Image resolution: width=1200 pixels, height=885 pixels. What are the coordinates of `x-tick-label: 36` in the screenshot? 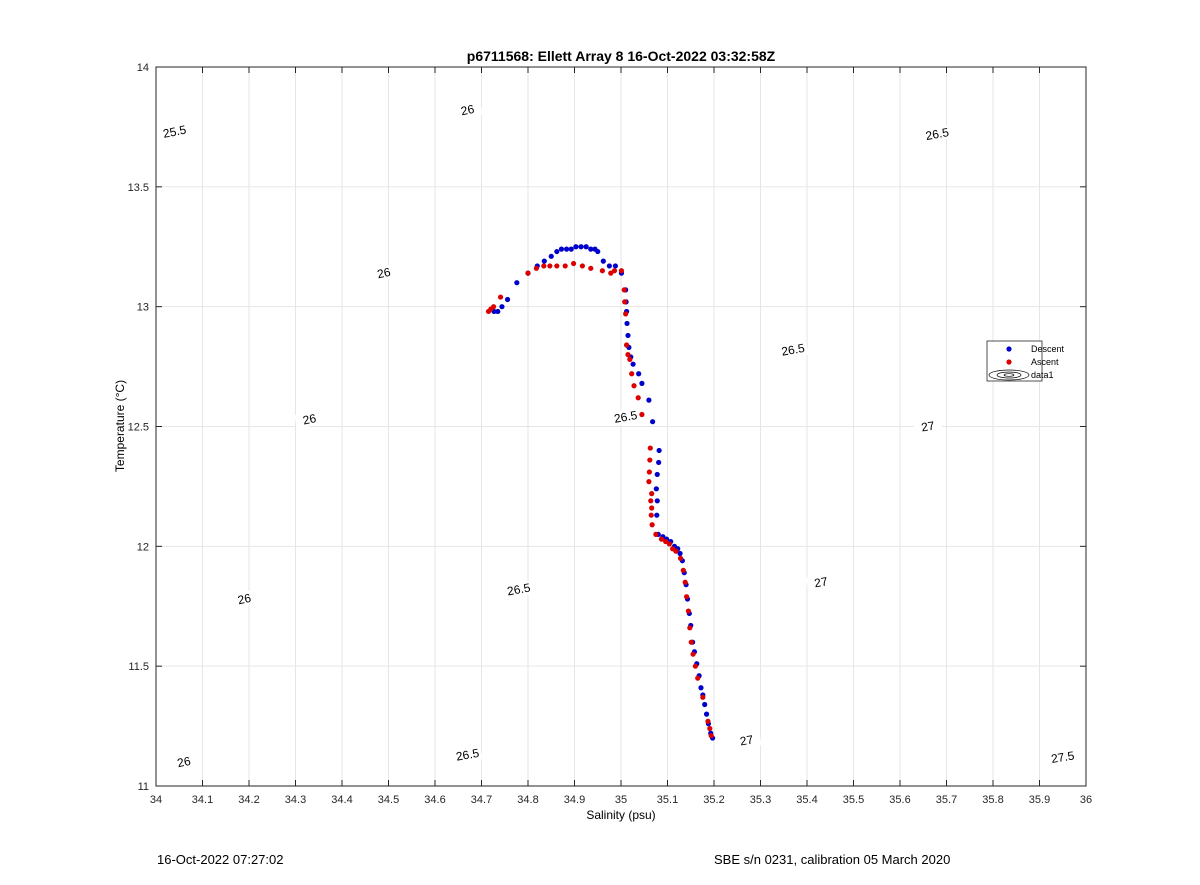 It's located at (1086, 800).